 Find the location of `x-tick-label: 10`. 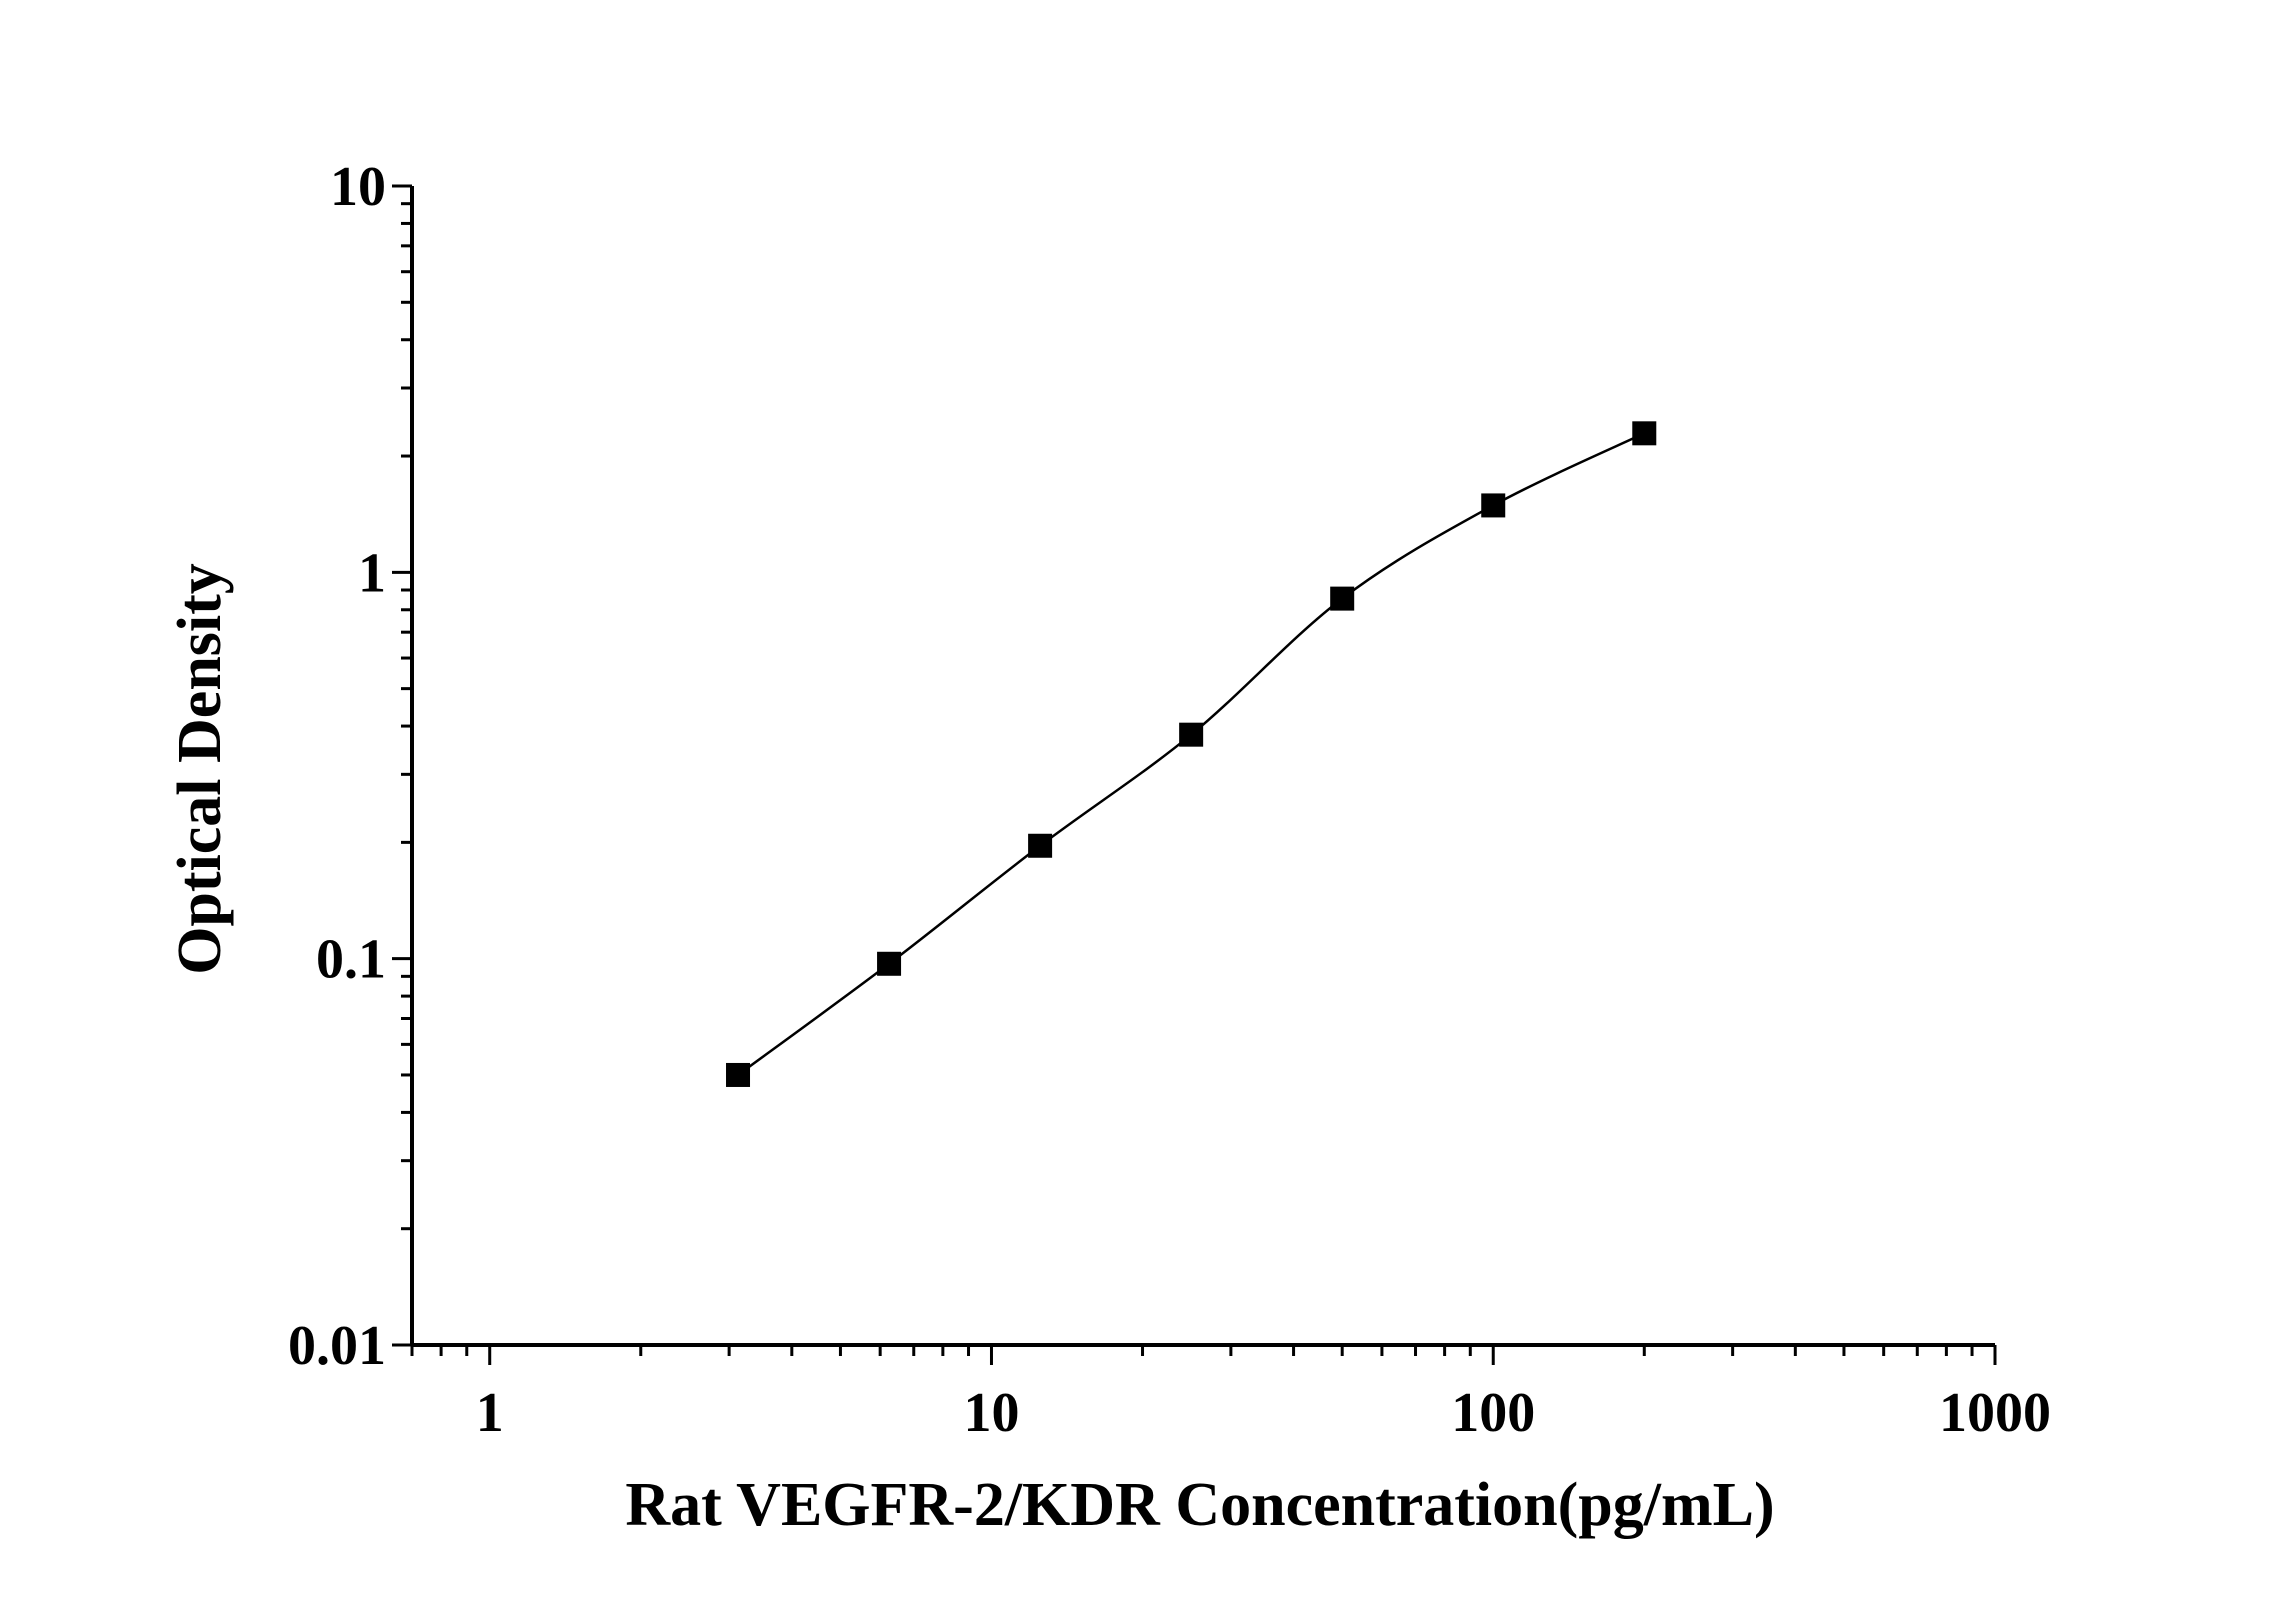

x-tick-label: 10 is located at coordinates (991, 1413).